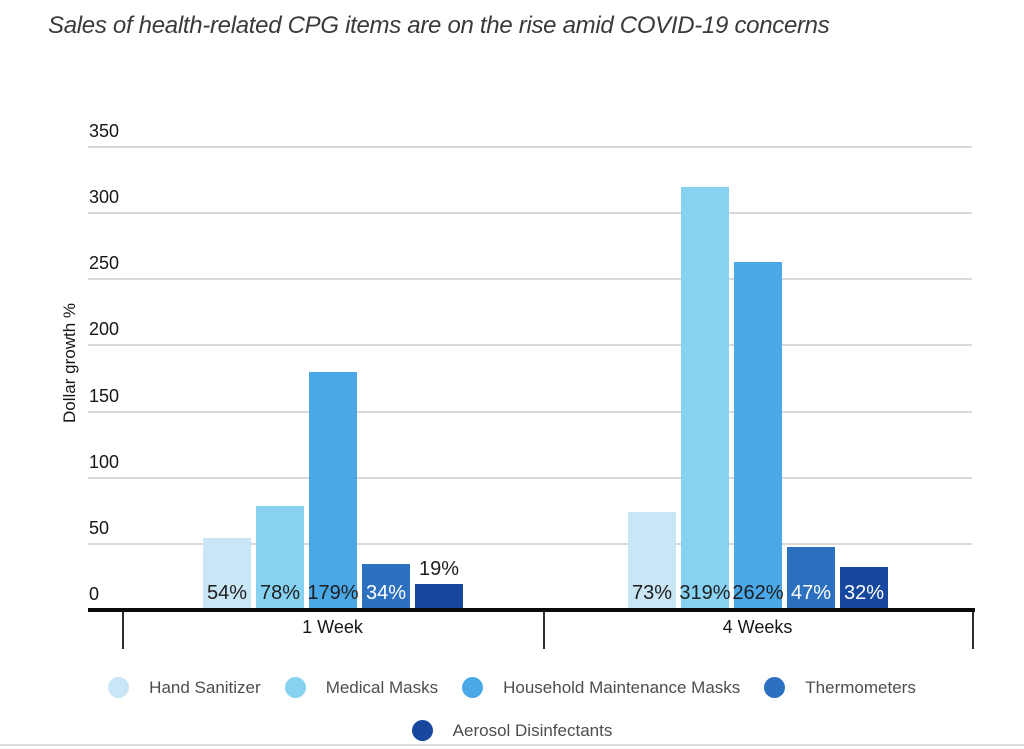 The height and width of the screenshot is (749, 1024). What do you see at coordinates (811, 593) in the screenshot?
I see `bar-value-label: 47%` at bounding box center [811, 593].